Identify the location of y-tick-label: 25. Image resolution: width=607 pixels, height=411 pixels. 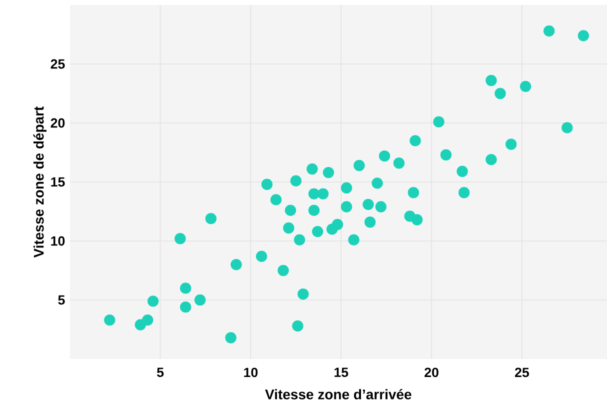
(57, 64).